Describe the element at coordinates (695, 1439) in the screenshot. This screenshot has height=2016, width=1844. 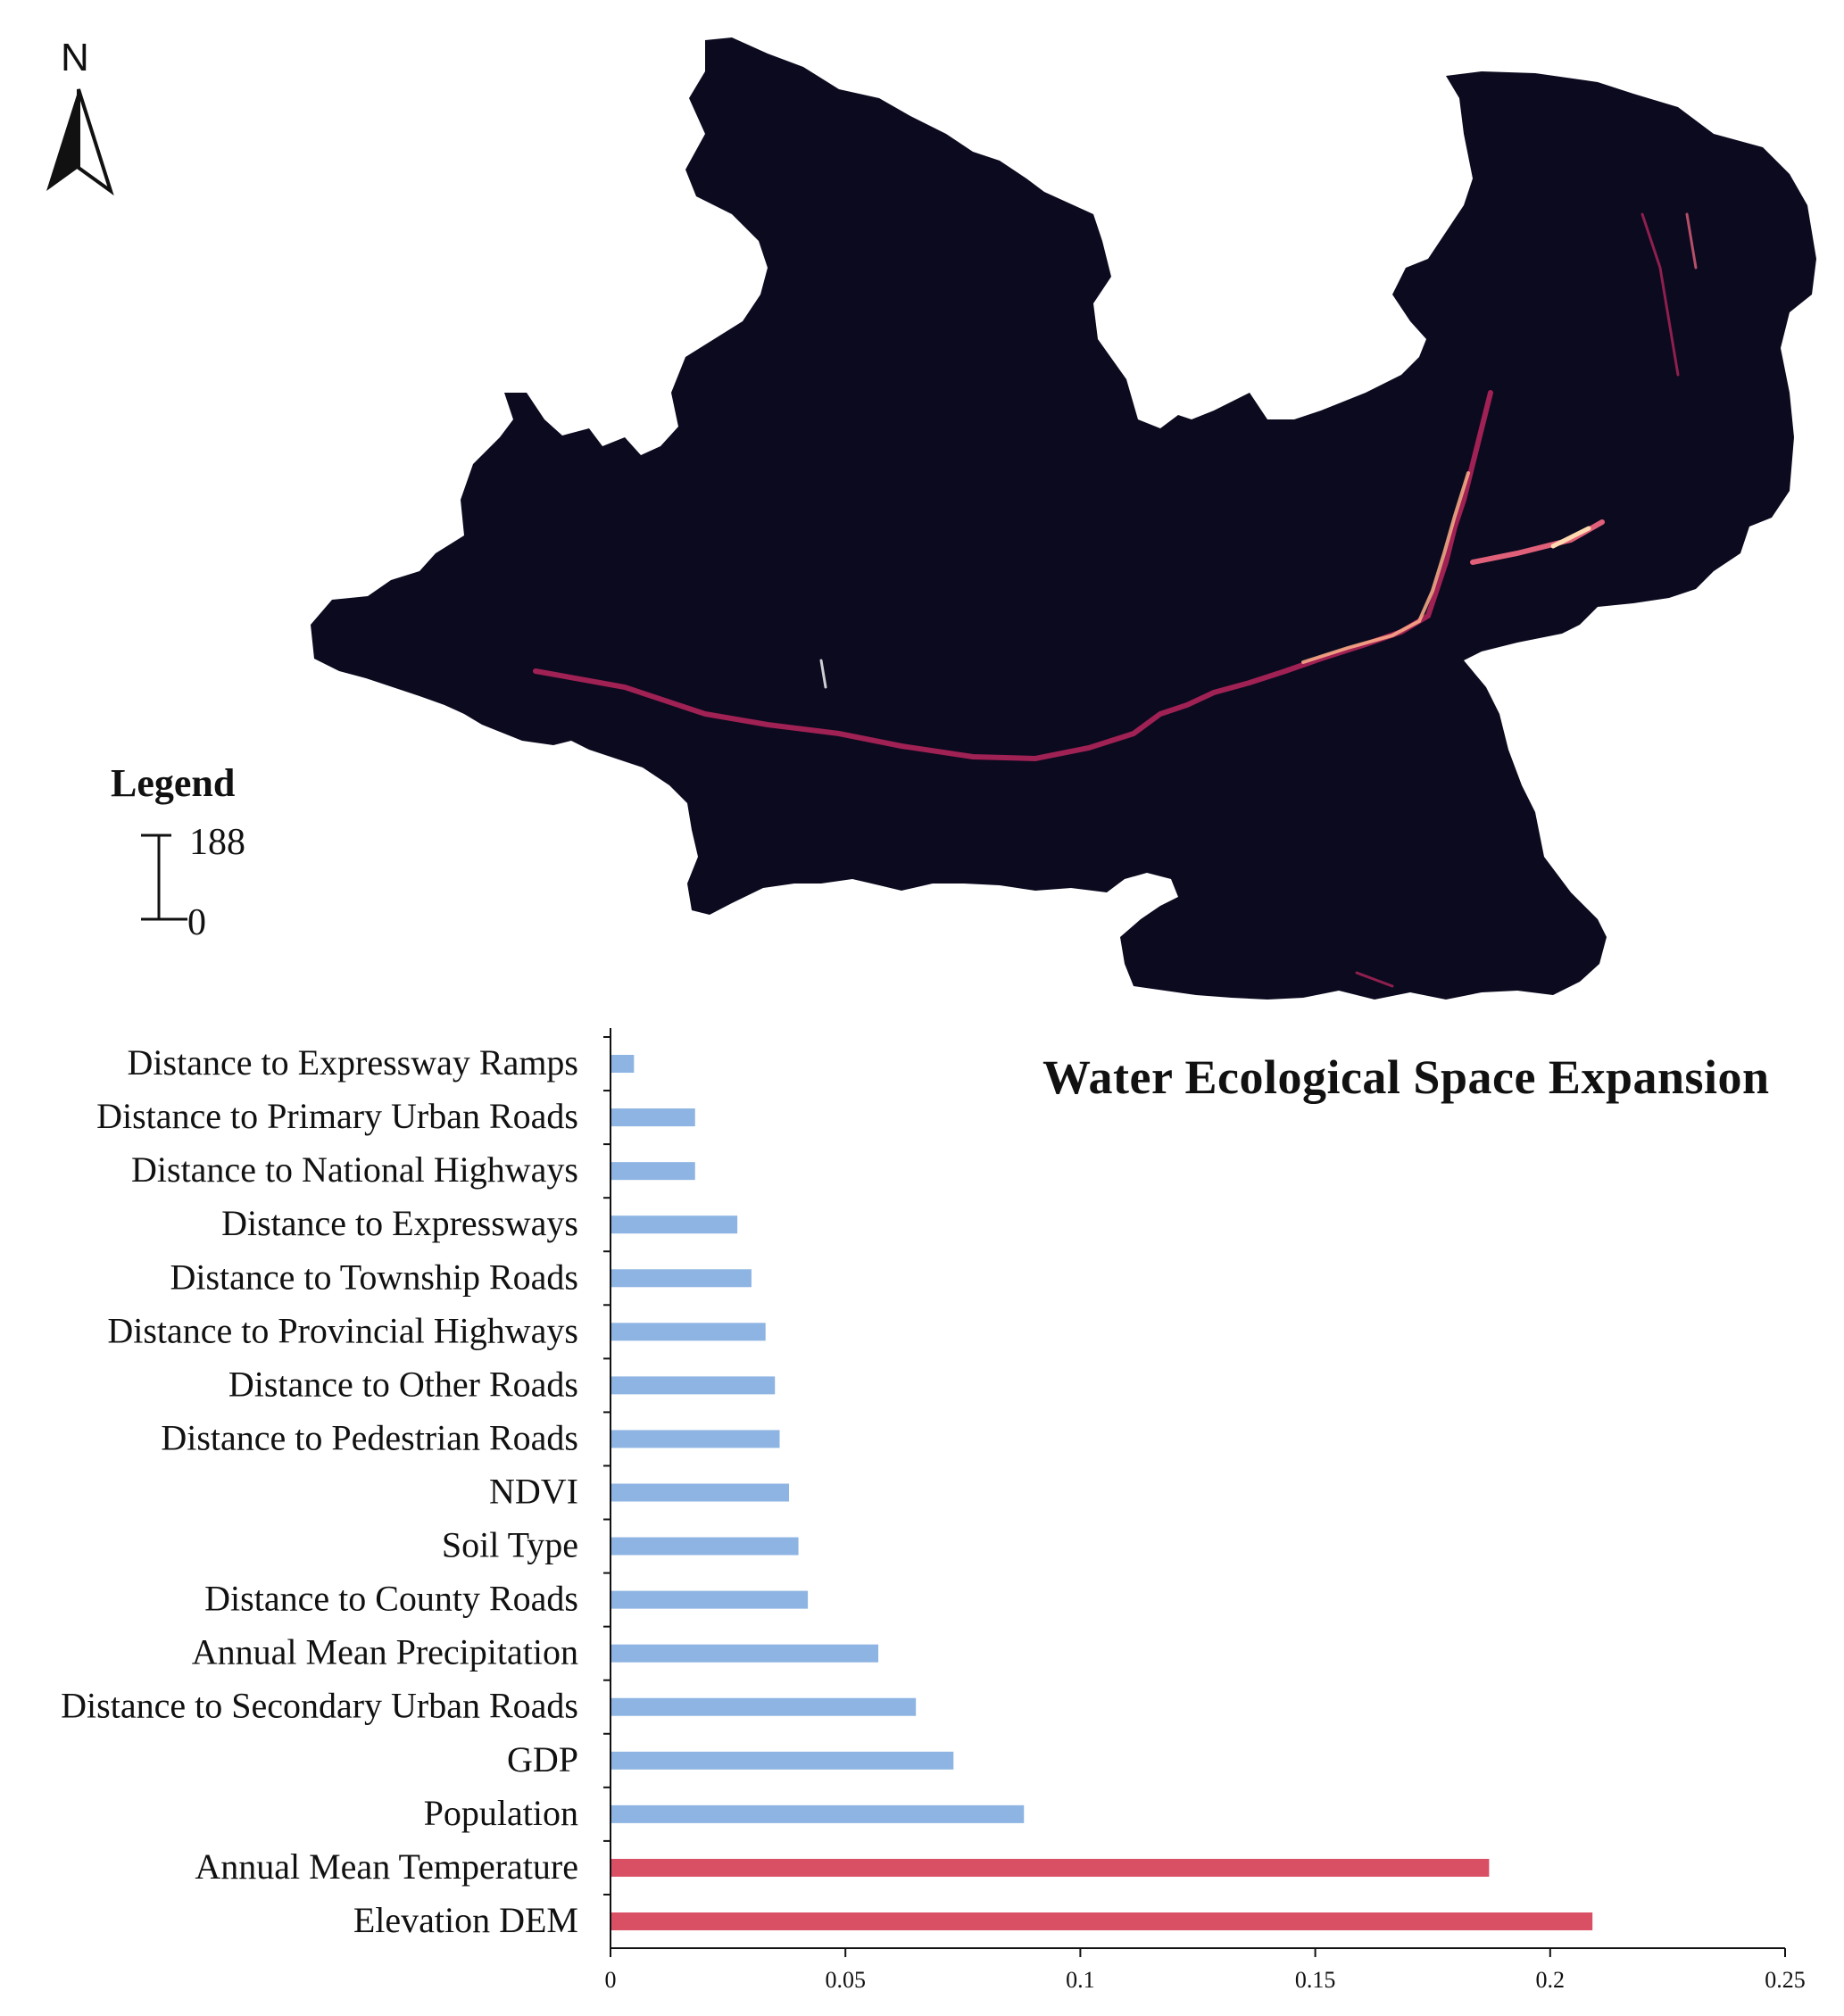
I see `bar-distance-to-pedestrian-roads` at that location.